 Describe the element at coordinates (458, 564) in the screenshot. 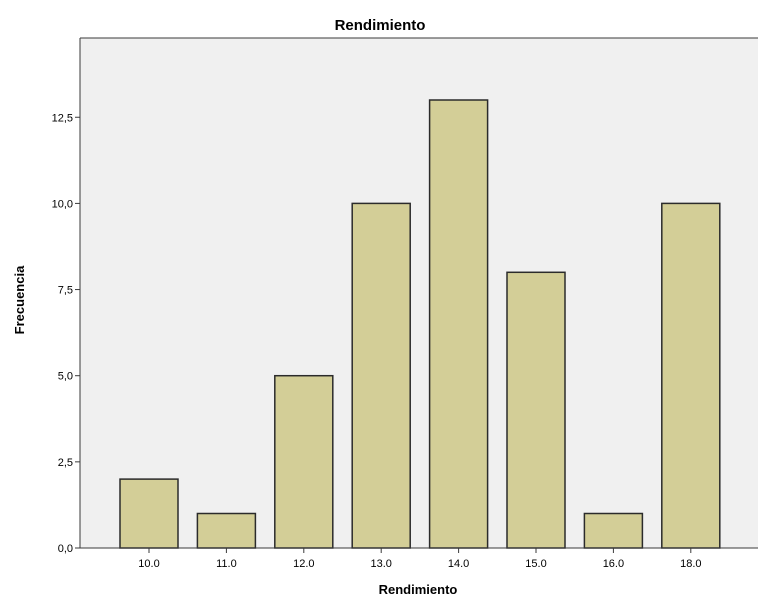

I see `x-tick-label: 14.0` at that location.